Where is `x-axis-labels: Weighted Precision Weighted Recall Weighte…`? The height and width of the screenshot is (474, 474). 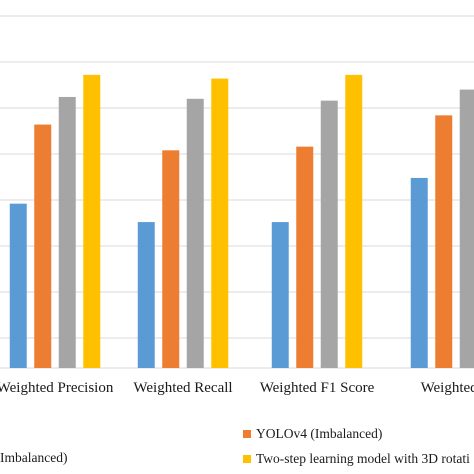 x-axis-labels: Weighted Precision Weighted Recall Weighte… is located at coordinates (237, 388).